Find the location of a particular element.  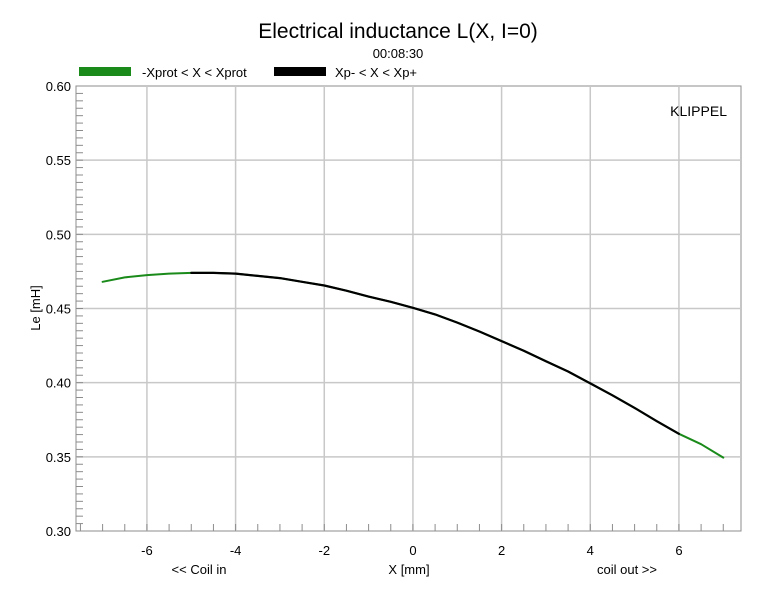

x-tick-label: 0 is located at coordinates (412, 550).